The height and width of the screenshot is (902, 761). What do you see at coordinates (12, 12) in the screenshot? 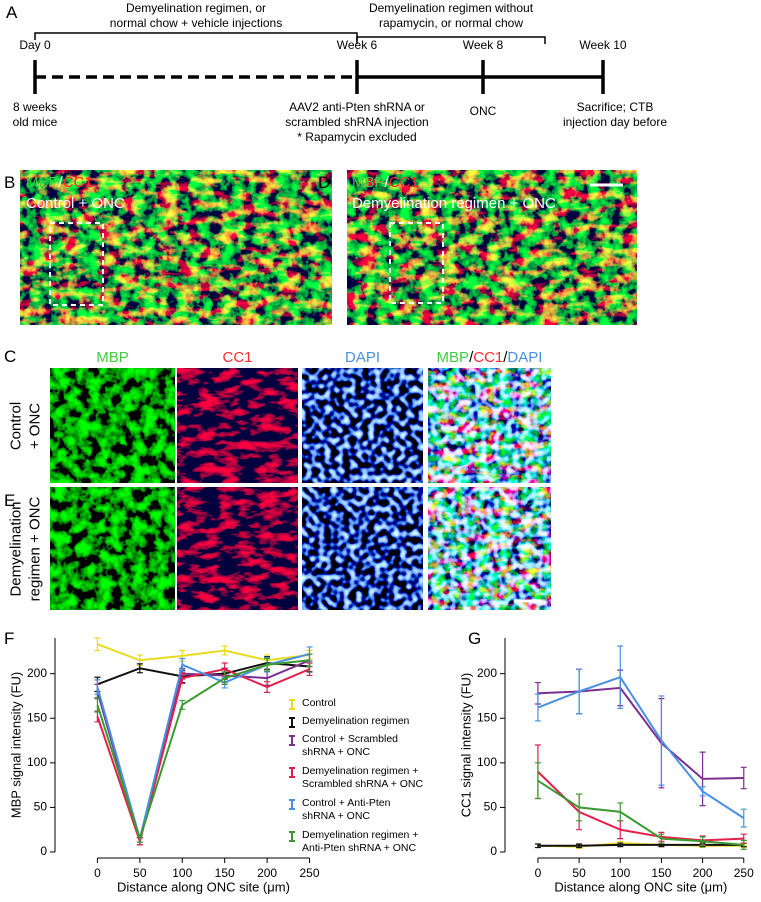
I see `panel-label: A` at bounding box center [12, 12].